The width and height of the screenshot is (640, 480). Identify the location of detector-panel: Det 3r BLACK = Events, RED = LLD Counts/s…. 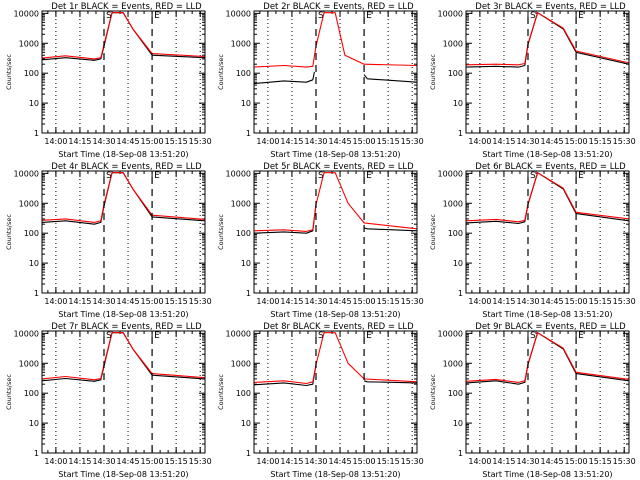
(532, 80).